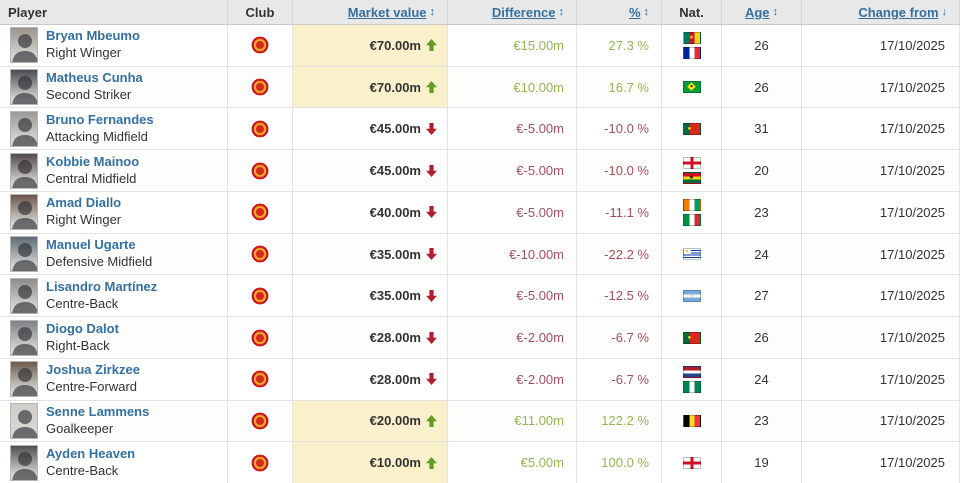  What do you see at coordinates (538, 45) in the screenshot?
I see `difference-value: €15.00m` at bounding box center [538, 45].